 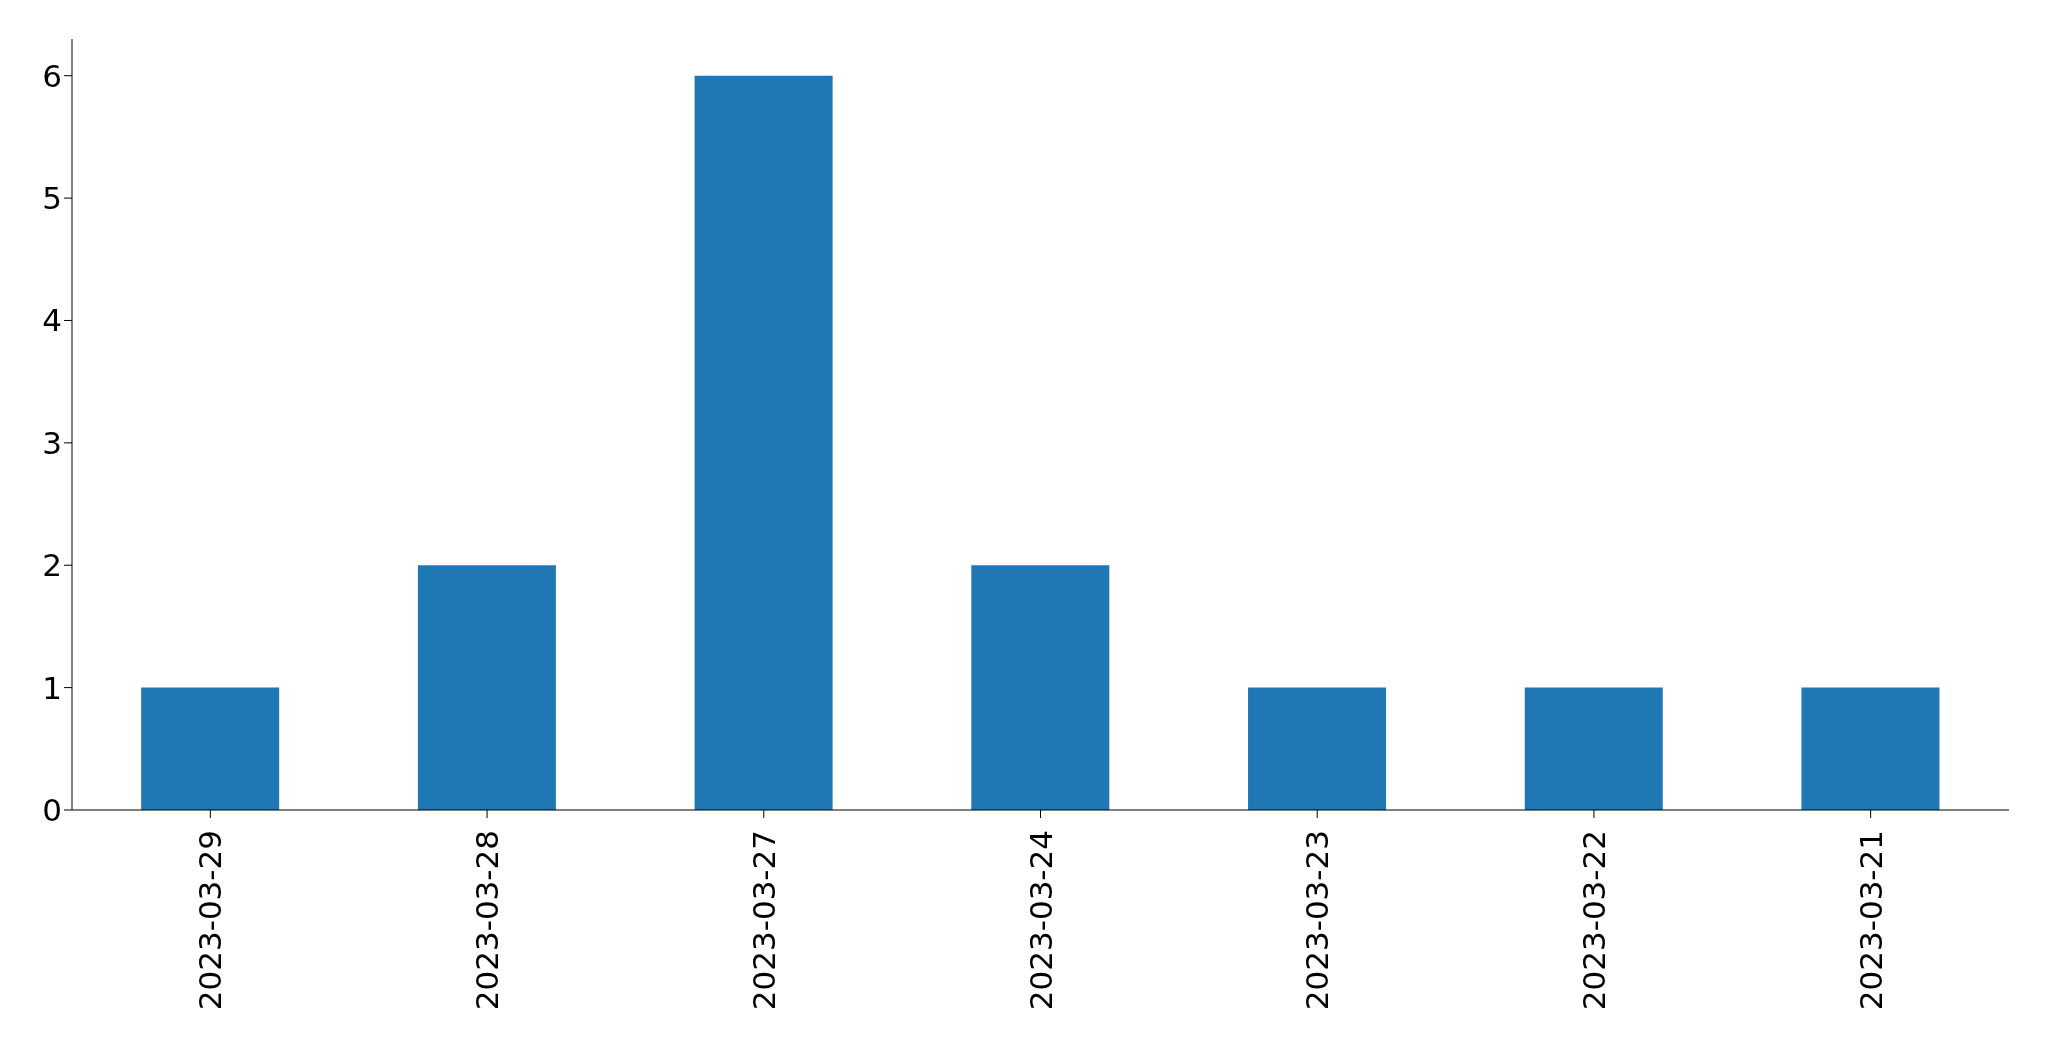 I want to click on y-tick-label: 6, so click(x=52, y=75).